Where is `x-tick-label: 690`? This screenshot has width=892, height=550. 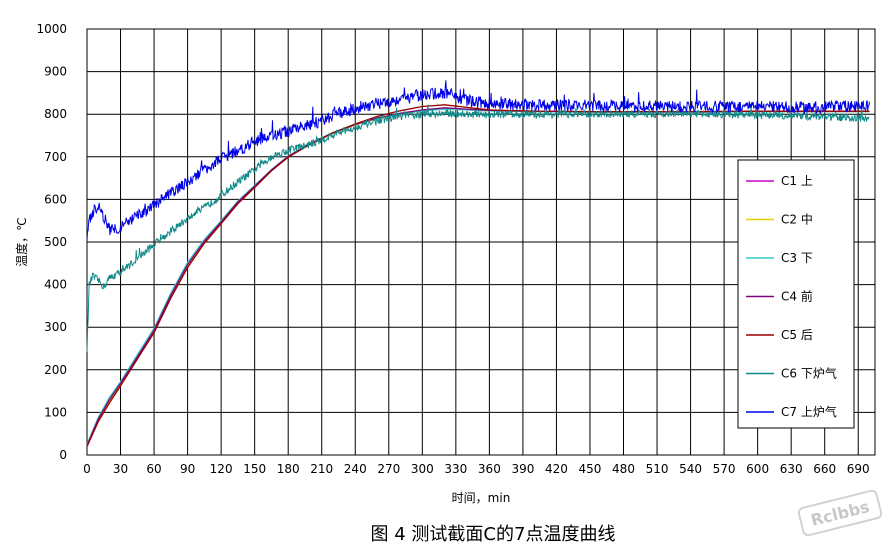
x-tick-label: 690 is located at coordinates (858, 469).